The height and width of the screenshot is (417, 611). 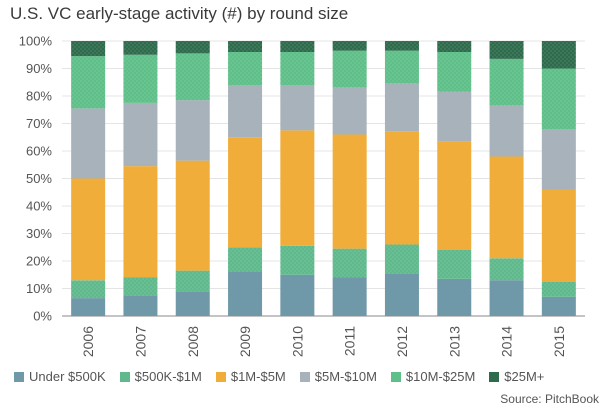 What do you see at coordinates (140, 341) in the screenshot?
I see `x-tick-label: 2007` at bounding box center [140, 341].